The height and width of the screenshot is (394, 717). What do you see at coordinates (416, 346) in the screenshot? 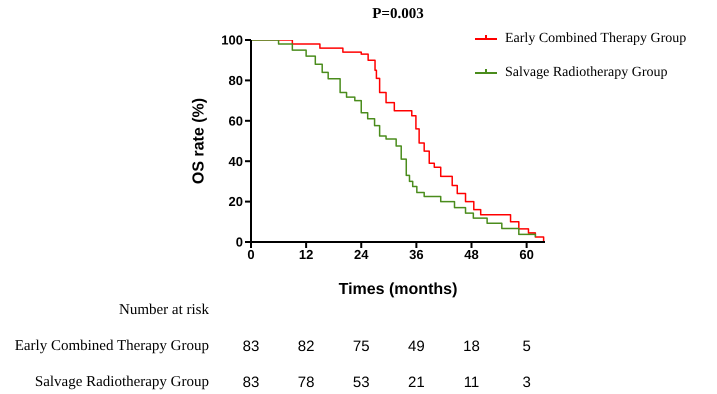
I see `text: 49` at bounding box center [416, 346].